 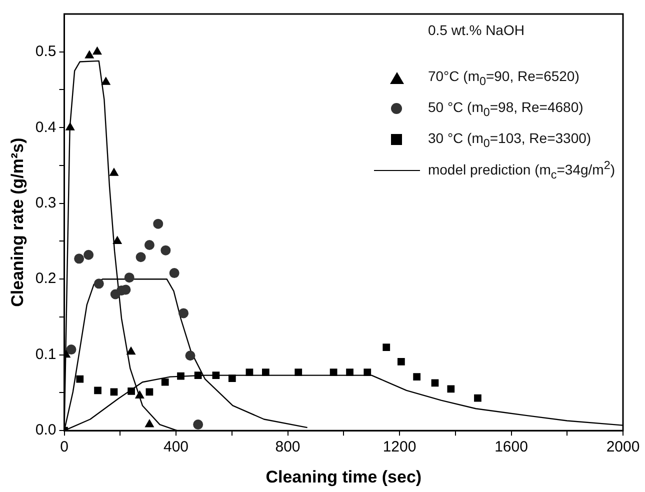 What do you see at coordinates (45, 430) in the screenshot?
I see `y-tick-label: 0.0` at bounding box center [45, 430].